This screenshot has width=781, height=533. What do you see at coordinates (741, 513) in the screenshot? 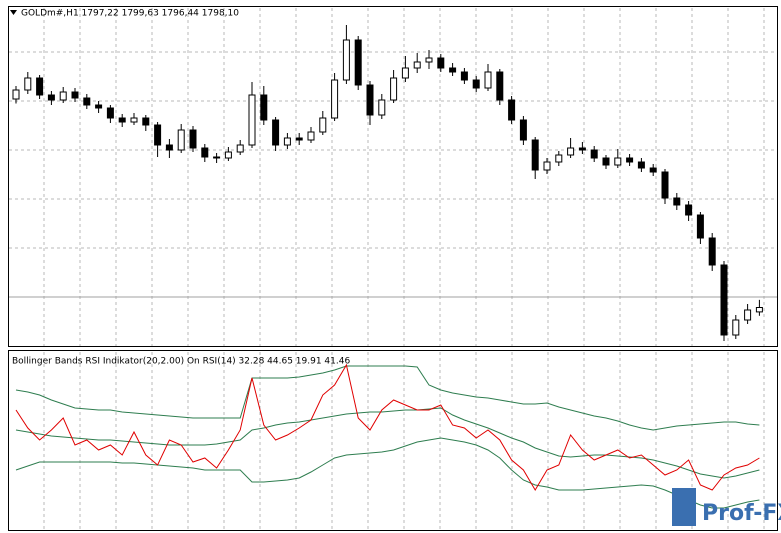
I see `watermark: Prof-FX` at bounding box center [741, 513].